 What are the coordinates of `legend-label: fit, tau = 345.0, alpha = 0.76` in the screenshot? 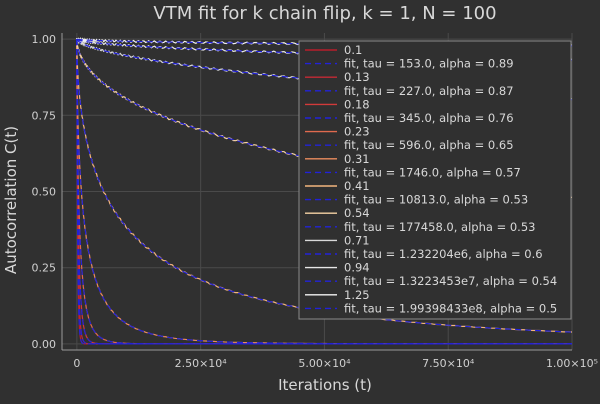 It's located at (429, 118).